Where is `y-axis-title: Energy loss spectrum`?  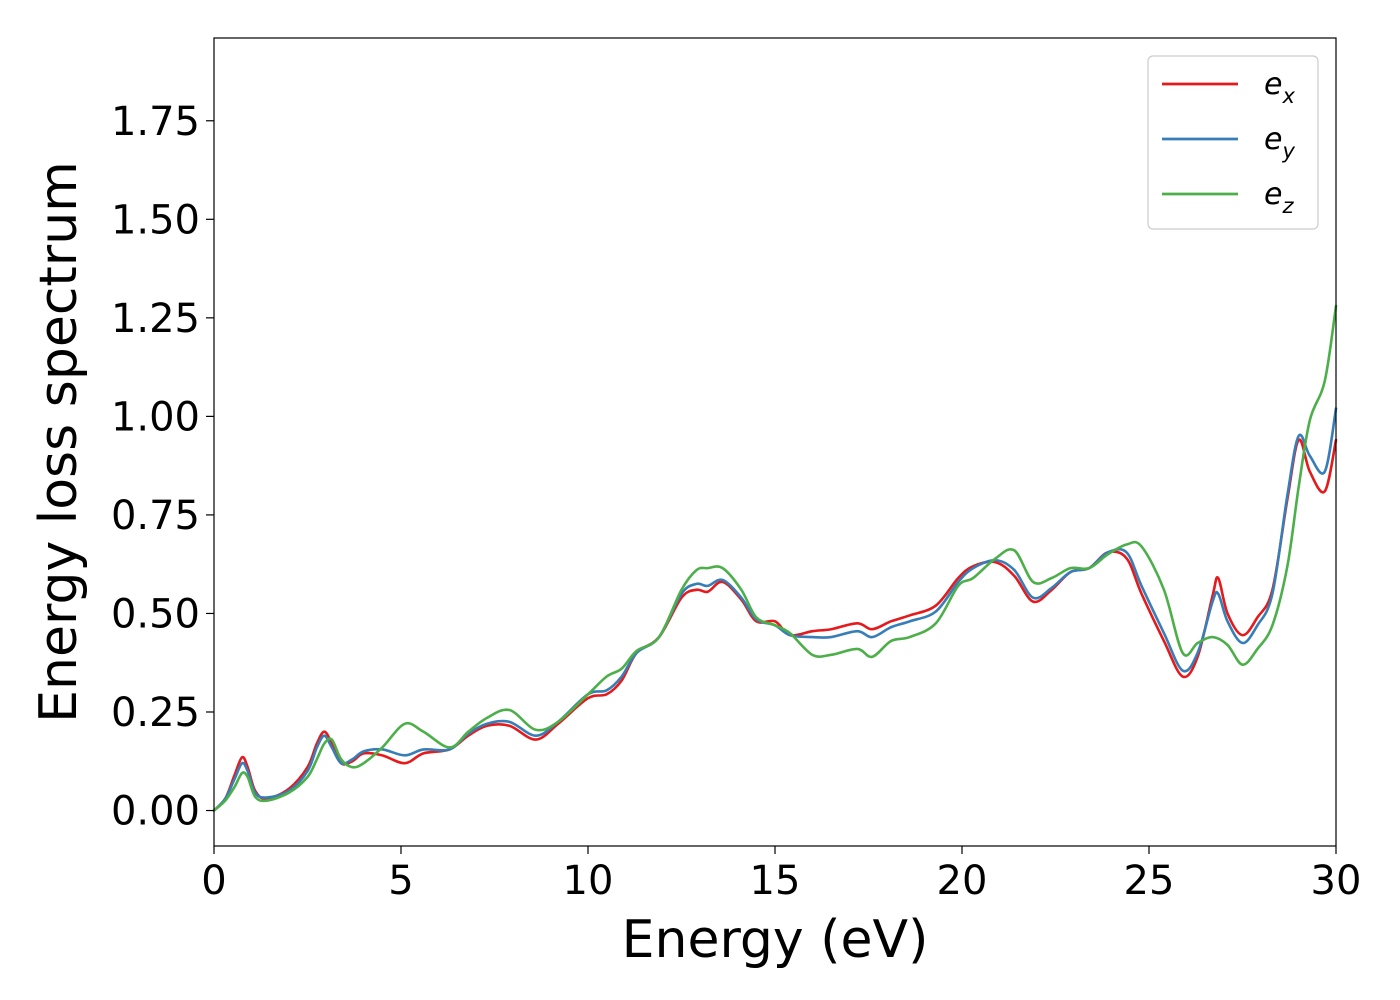
y-axis-title: Energy loss spectrum is located at coordinates (59, 442).